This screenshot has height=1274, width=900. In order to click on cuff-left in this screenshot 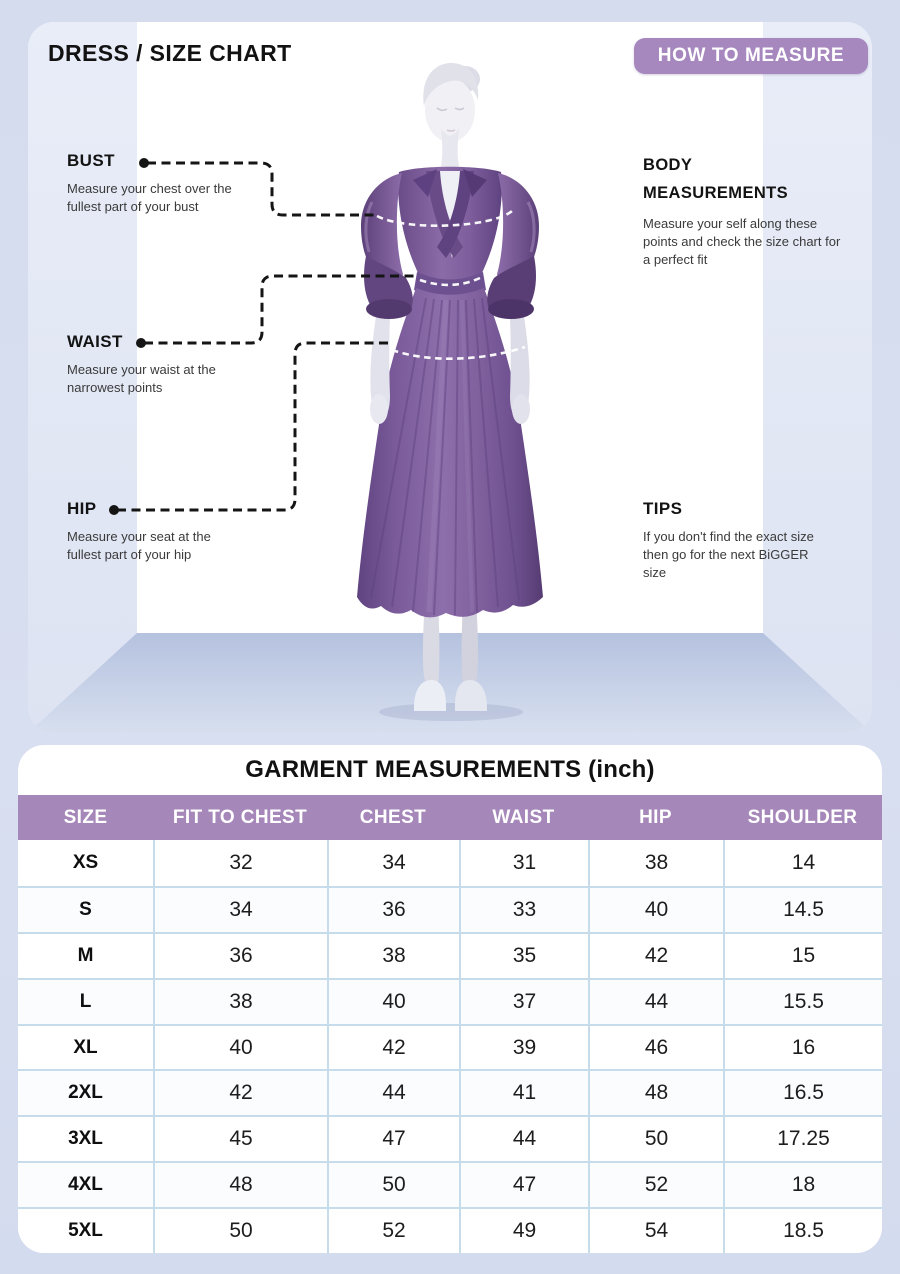, I will do `click(389, 309)`.